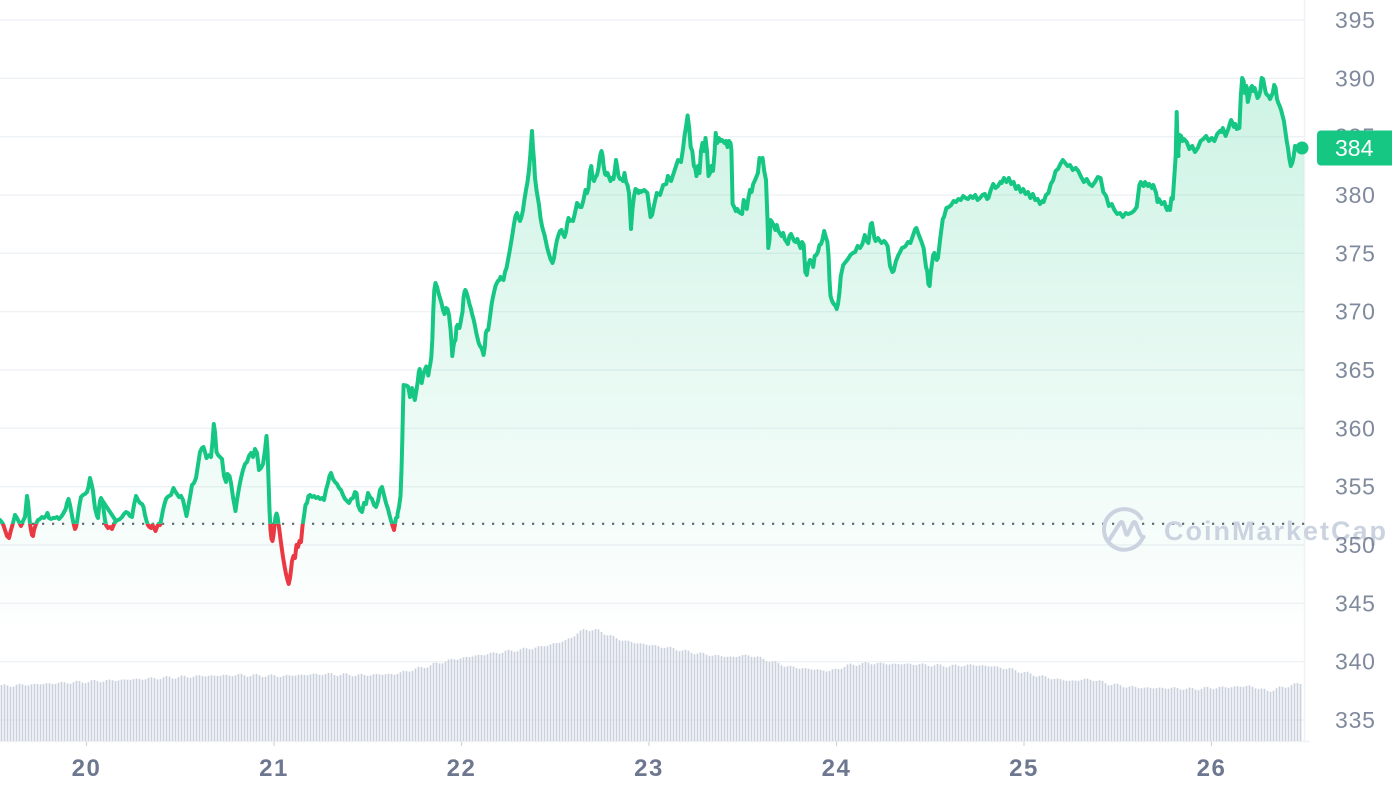 The height and width of the screenshot is (792, 1392). What do you see at coordinates (1355, 78) in the screenshot?
I see `svg-text: 390` at bounding box center [1355, 78].